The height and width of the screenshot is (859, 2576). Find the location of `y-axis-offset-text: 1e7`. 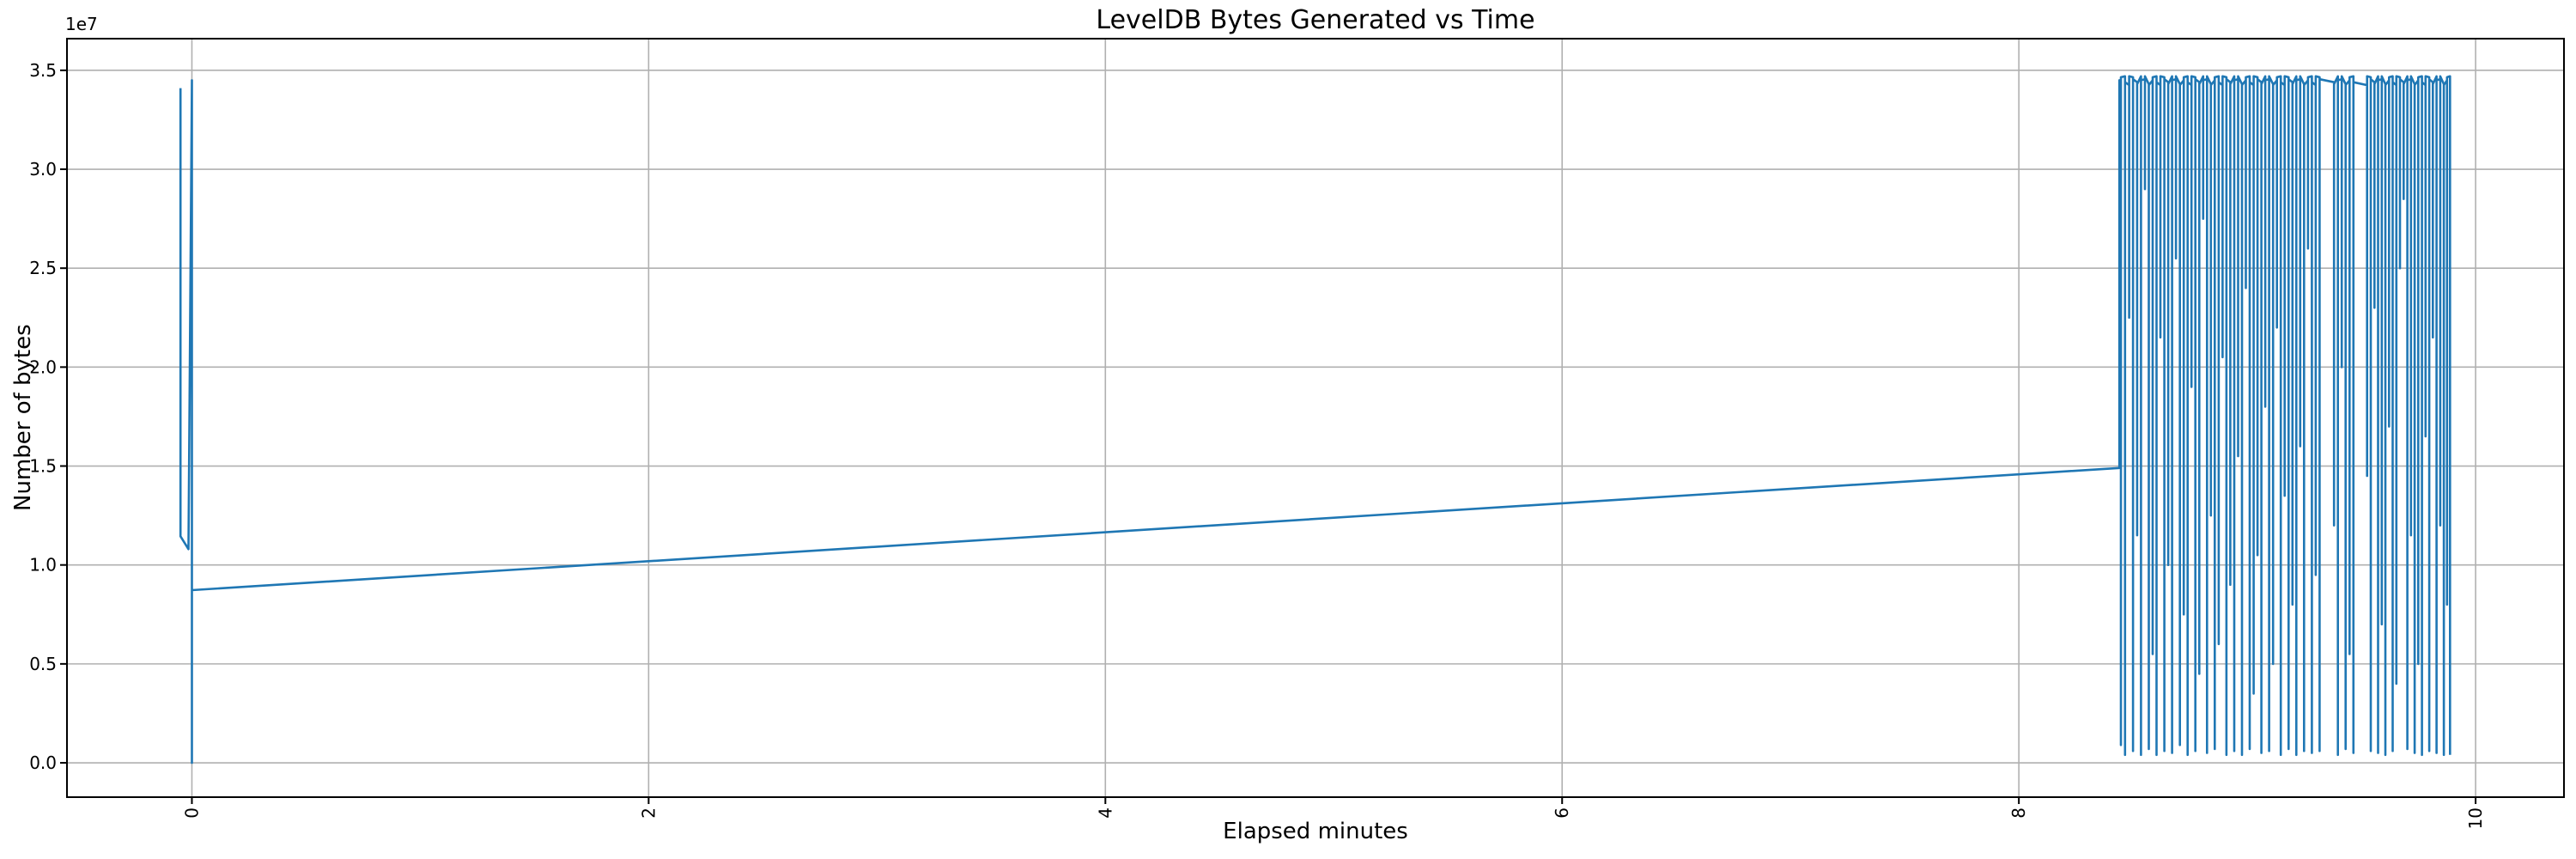

y-axis-offset-text: 1e7 is located at coordinates (82, 24).